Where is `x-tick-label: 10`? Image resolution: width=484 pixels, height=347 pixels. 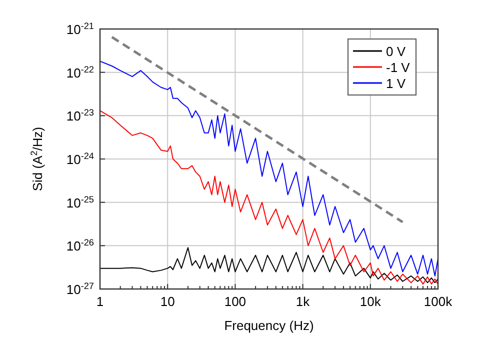
x-tick-label: 10 is located at coordinates (167, 301).